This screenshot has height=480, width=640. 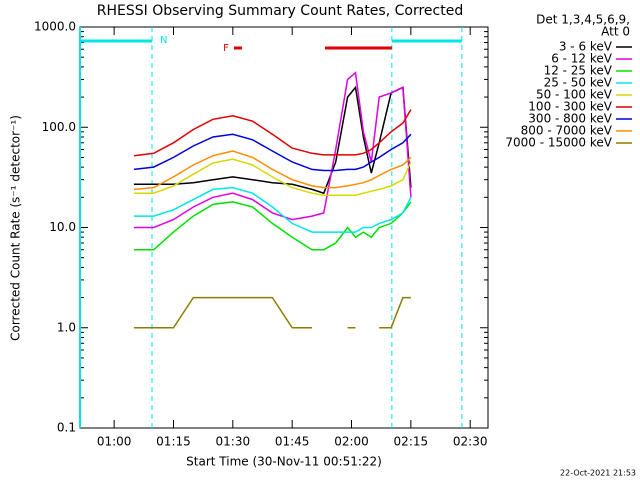 What do you see at coordinates (470, 442) in the screenshot?
I see `x-tick-label: 02:30` at bounding box center [470, 442].